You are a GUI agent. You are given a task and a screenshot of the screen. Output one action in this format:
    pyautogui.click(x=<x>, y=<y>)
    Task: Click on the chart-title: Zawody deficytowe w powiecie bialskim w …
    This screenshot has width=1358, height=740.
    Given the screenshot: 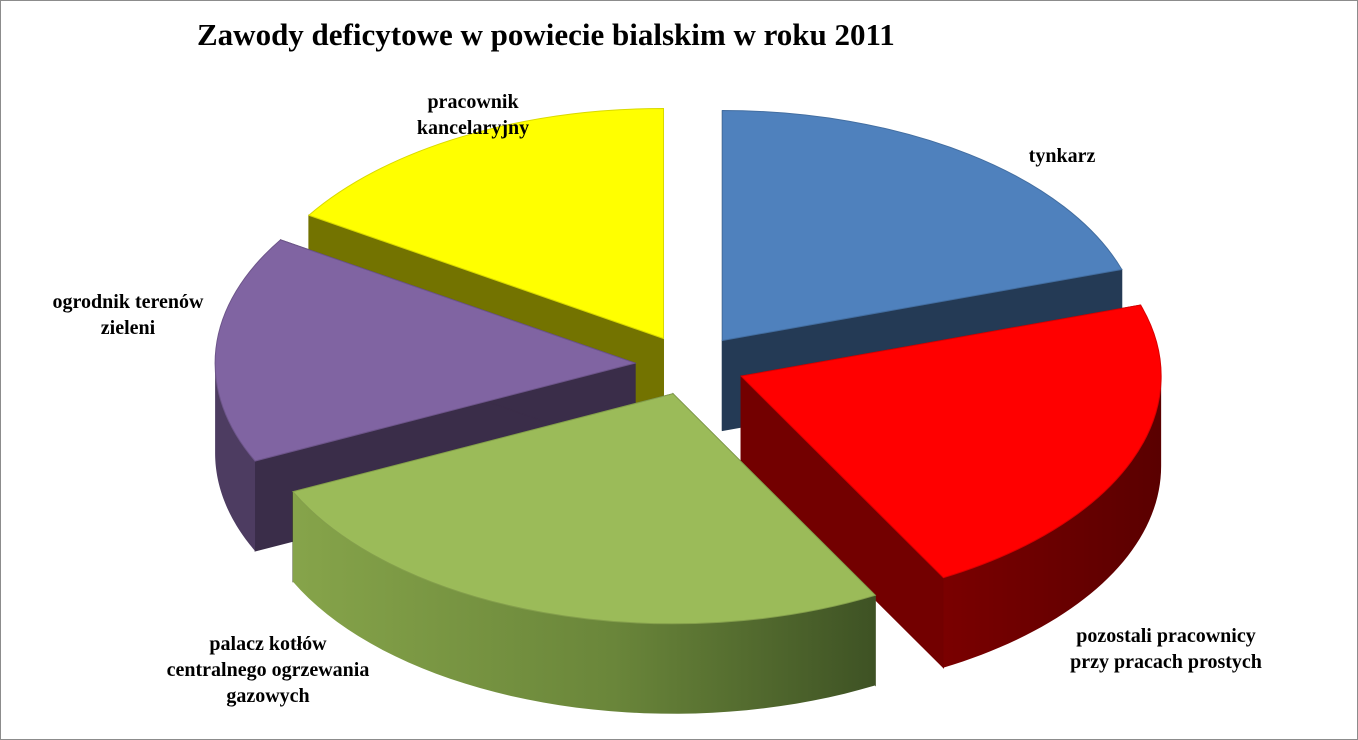 What is the action you would take?
    pyautogui.click(x=546, y=34)
    